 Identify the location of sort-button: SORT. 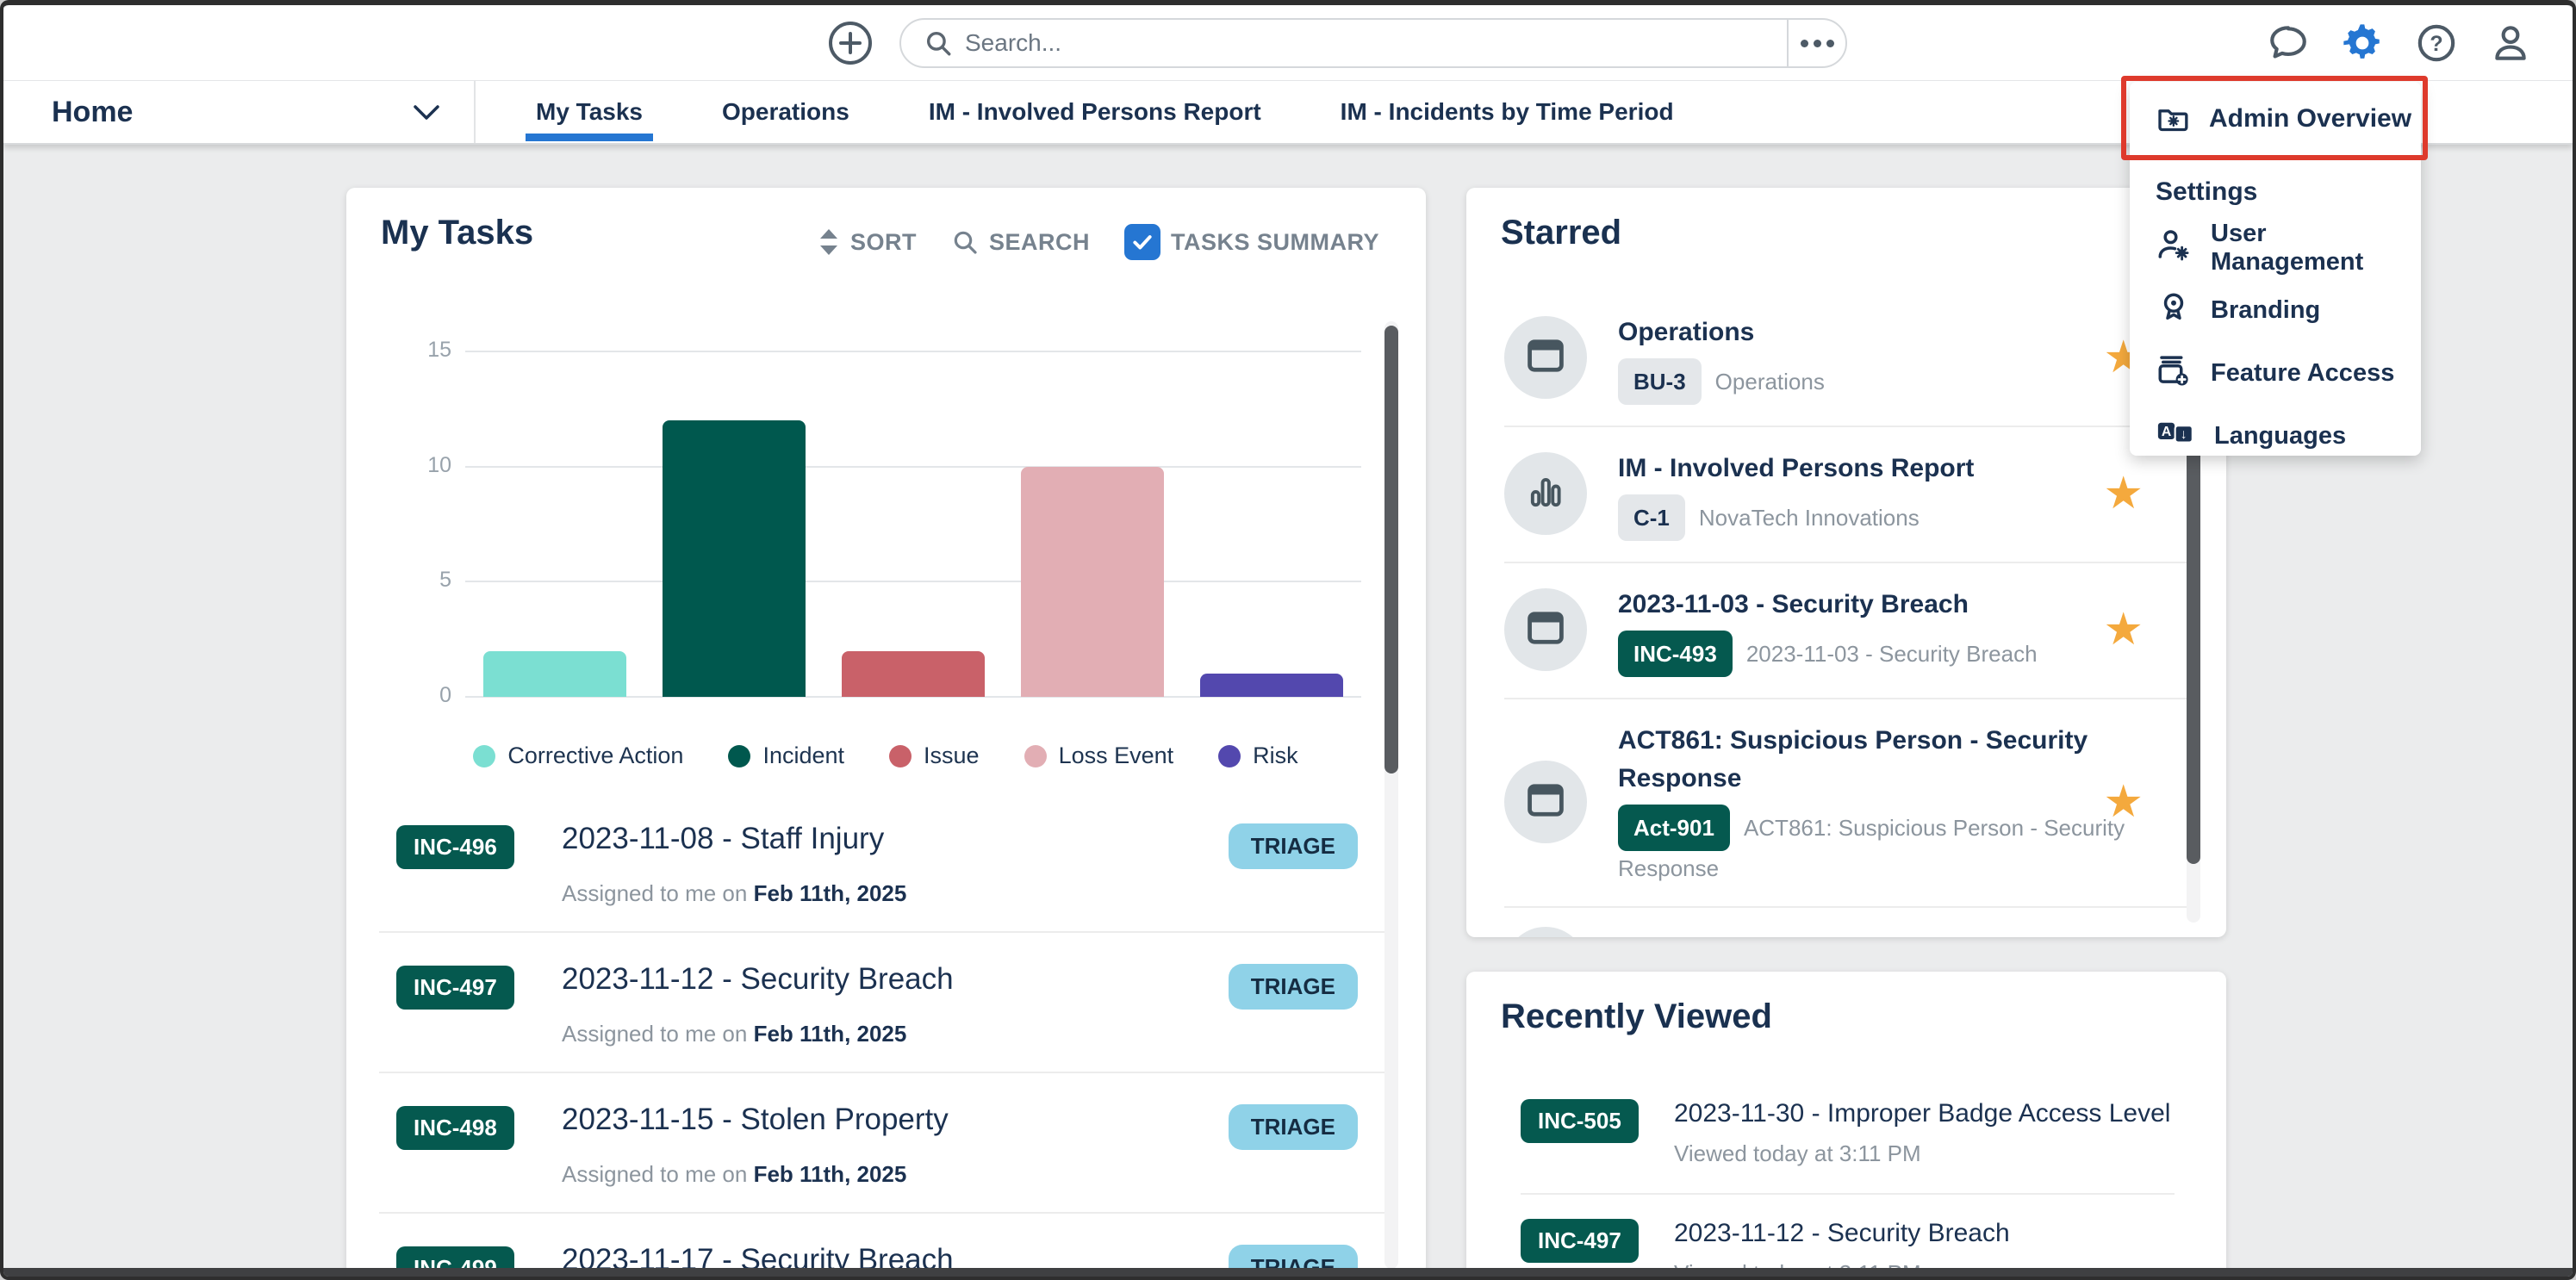
(868, 242).